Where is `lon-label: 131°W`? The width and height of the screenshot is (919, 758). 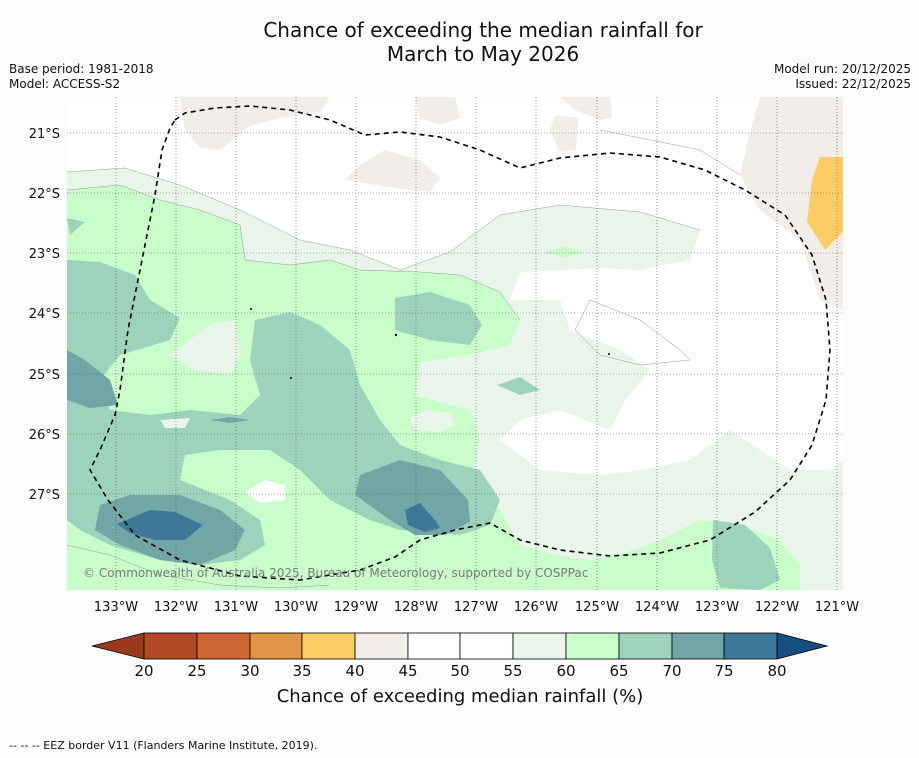
lon-label: 131°W is located at coordinates (236, 607).